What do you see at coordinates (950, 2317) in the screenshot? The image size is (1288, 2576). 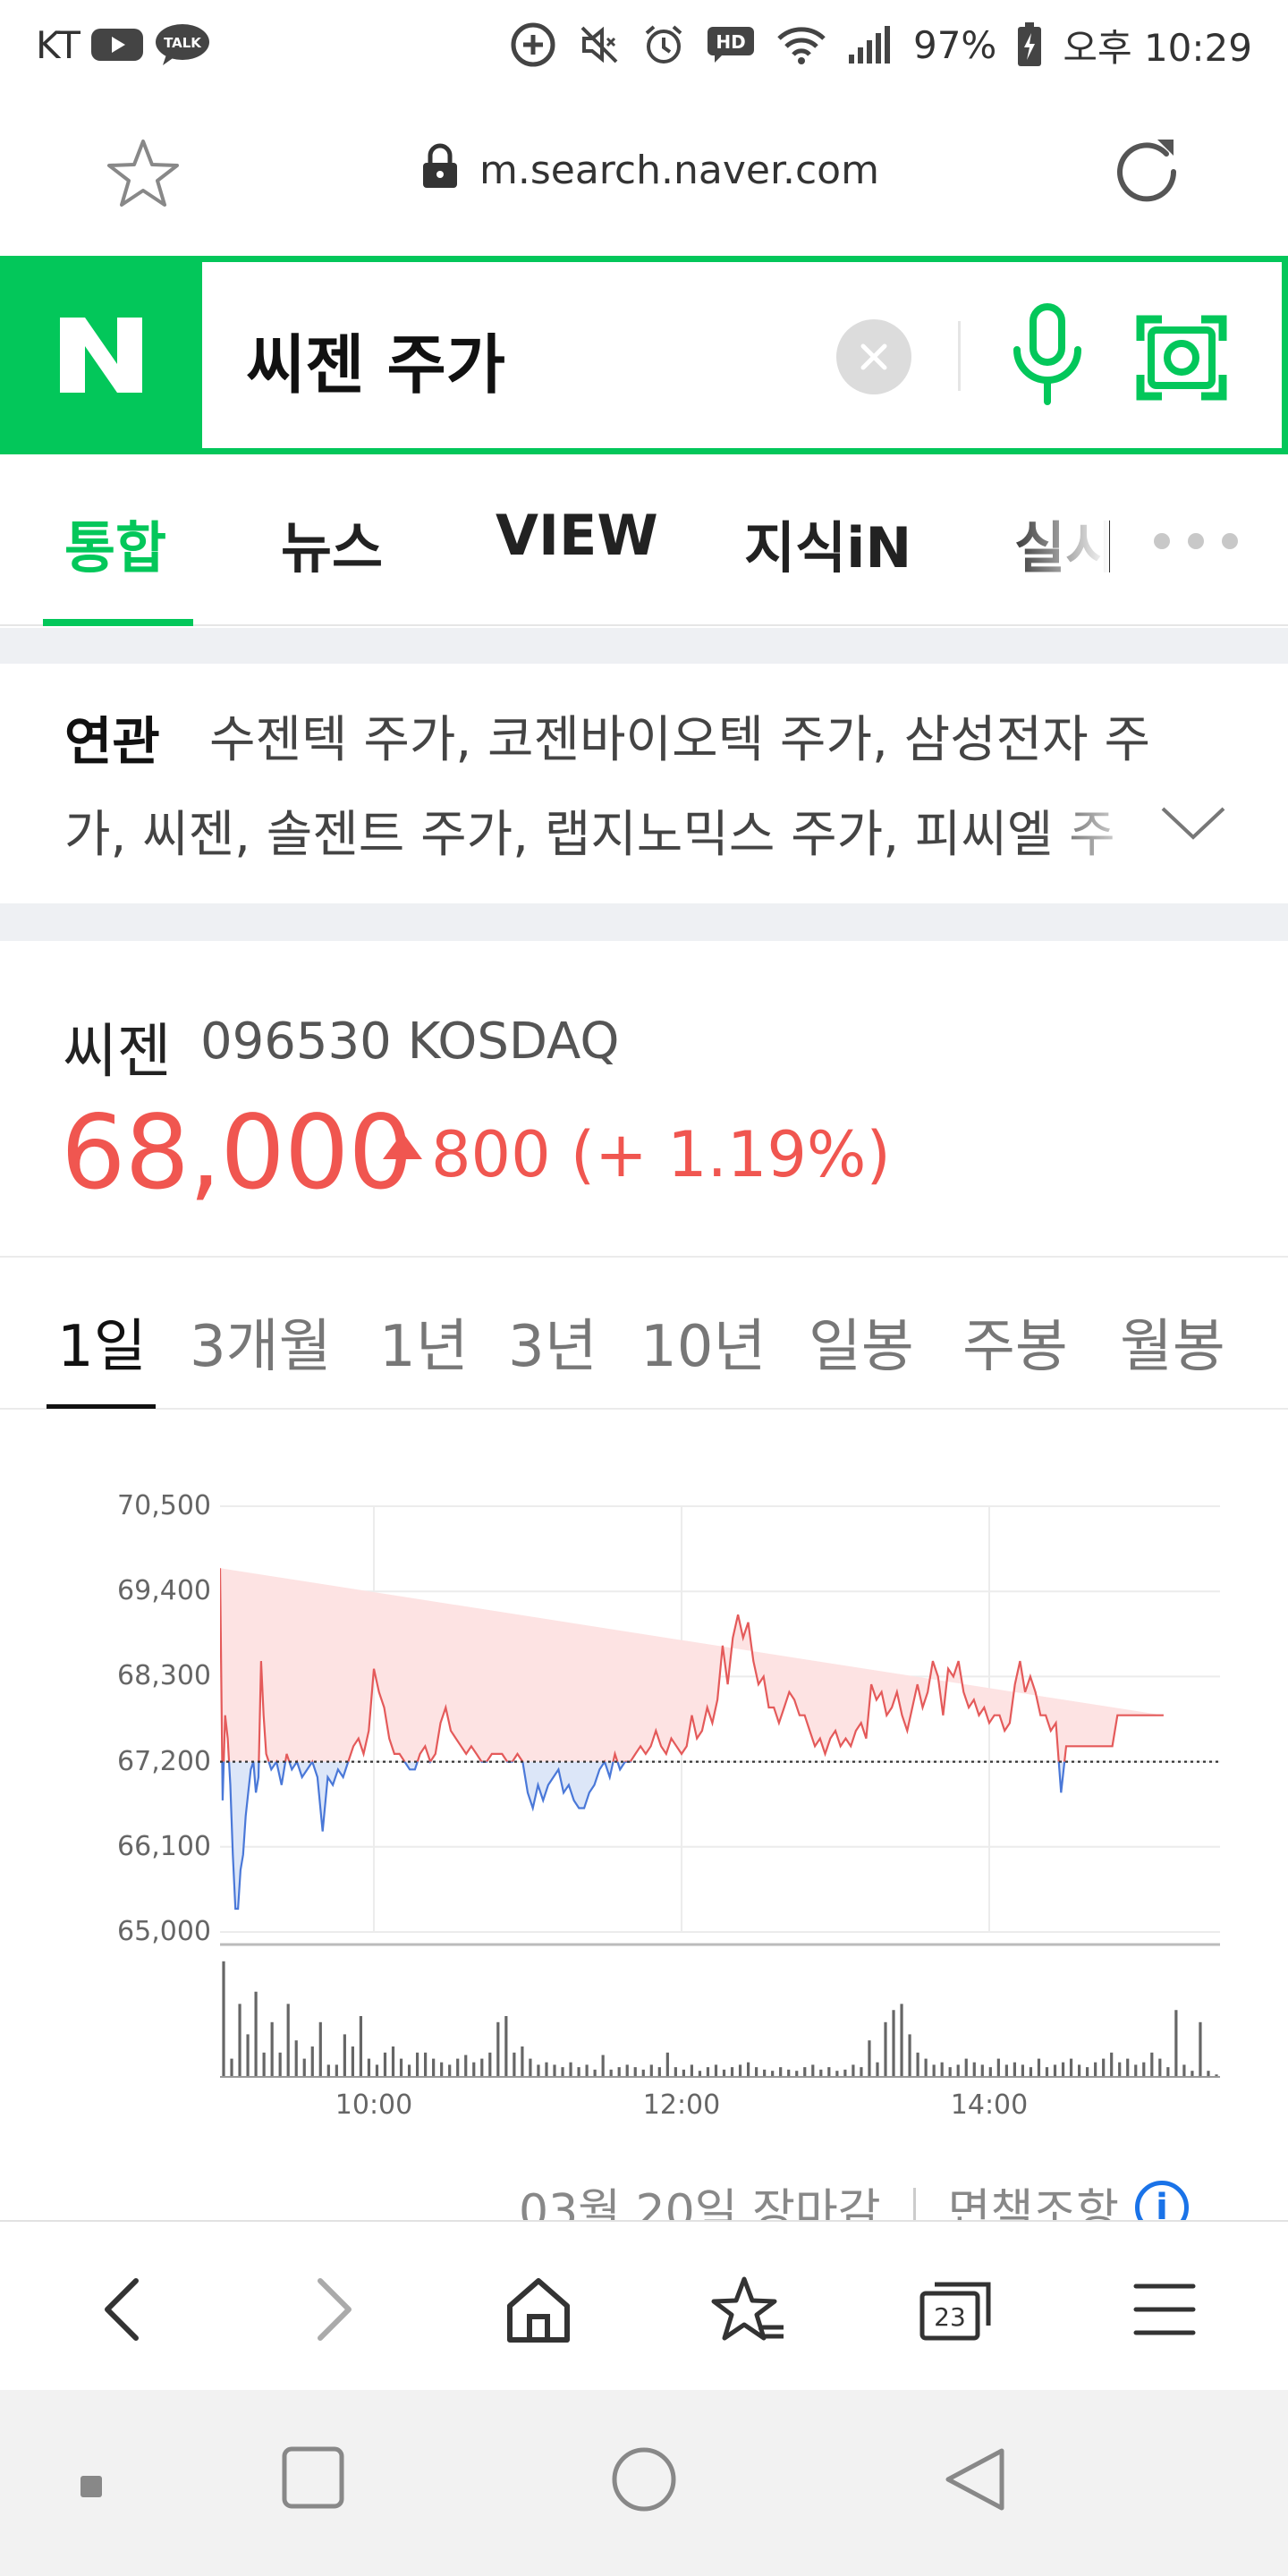 I see `svg-text: 23` at bounding box center [950, 2317].